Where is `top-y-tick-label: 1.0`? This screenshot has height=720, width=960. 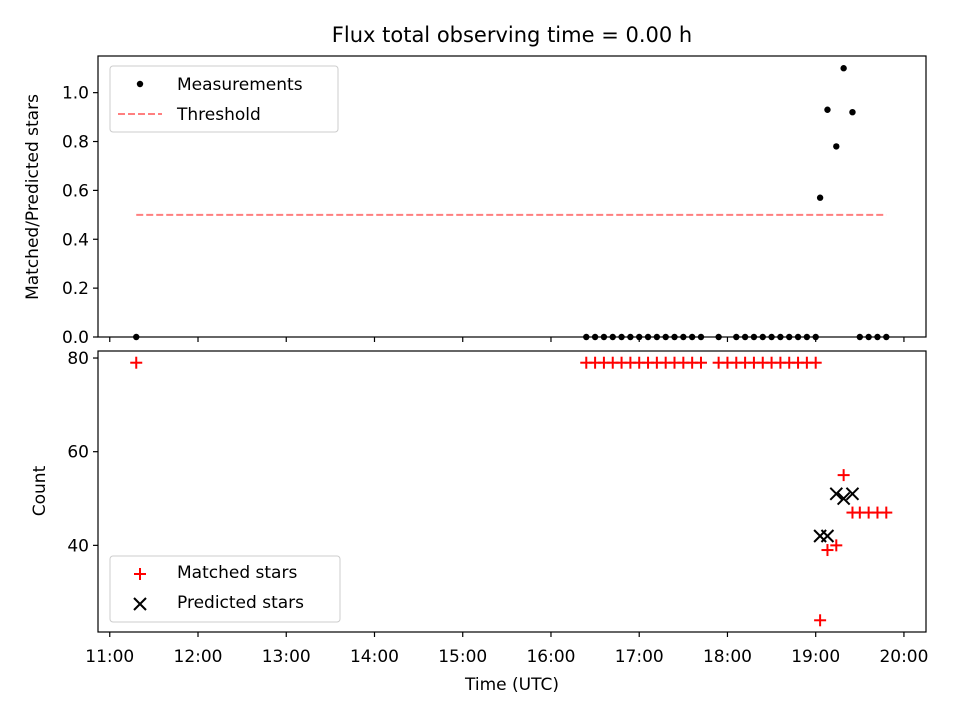 top-y-tick-label: 1.0 is located at coordinates (75, 94).